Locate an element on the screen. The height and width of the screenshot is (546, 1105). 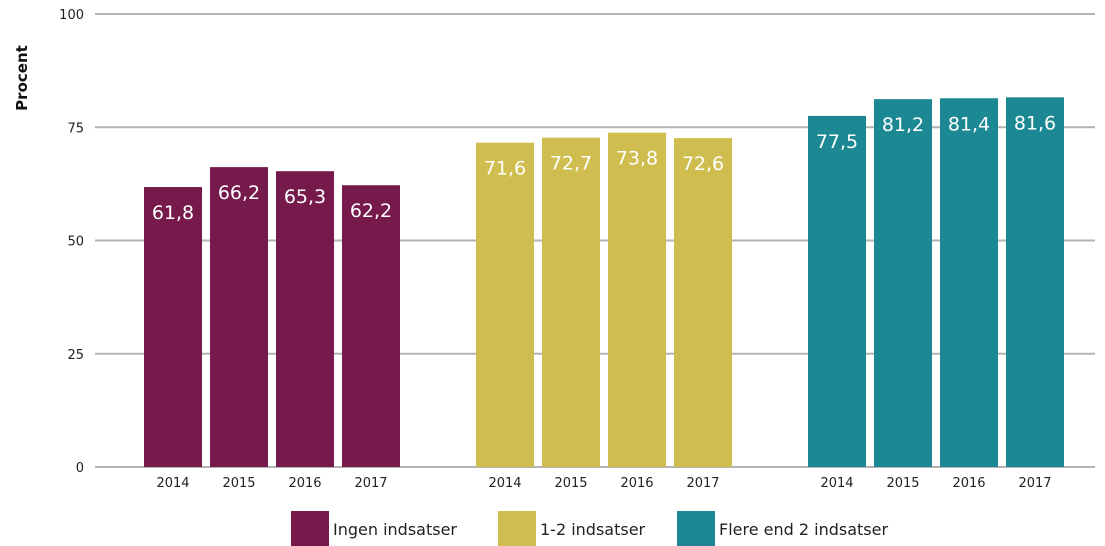
bar-value-label: 72,6 is located at coordinates (703, 164).